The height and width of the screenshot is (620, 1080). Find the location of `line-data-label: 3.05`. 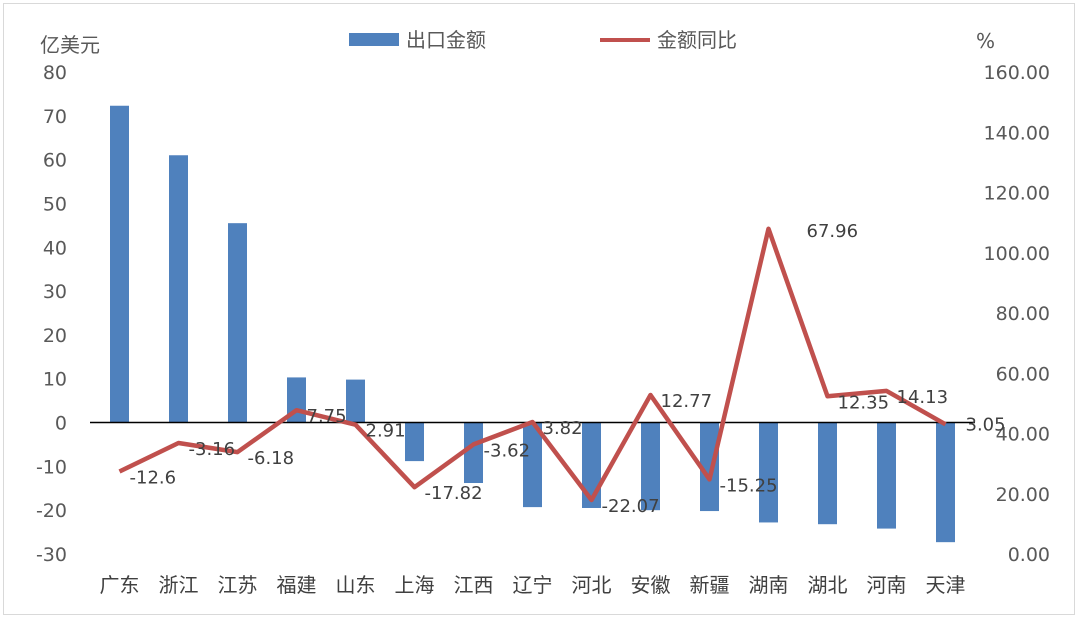

line-data-label: 3.05 is located at coordinates (986, 424).